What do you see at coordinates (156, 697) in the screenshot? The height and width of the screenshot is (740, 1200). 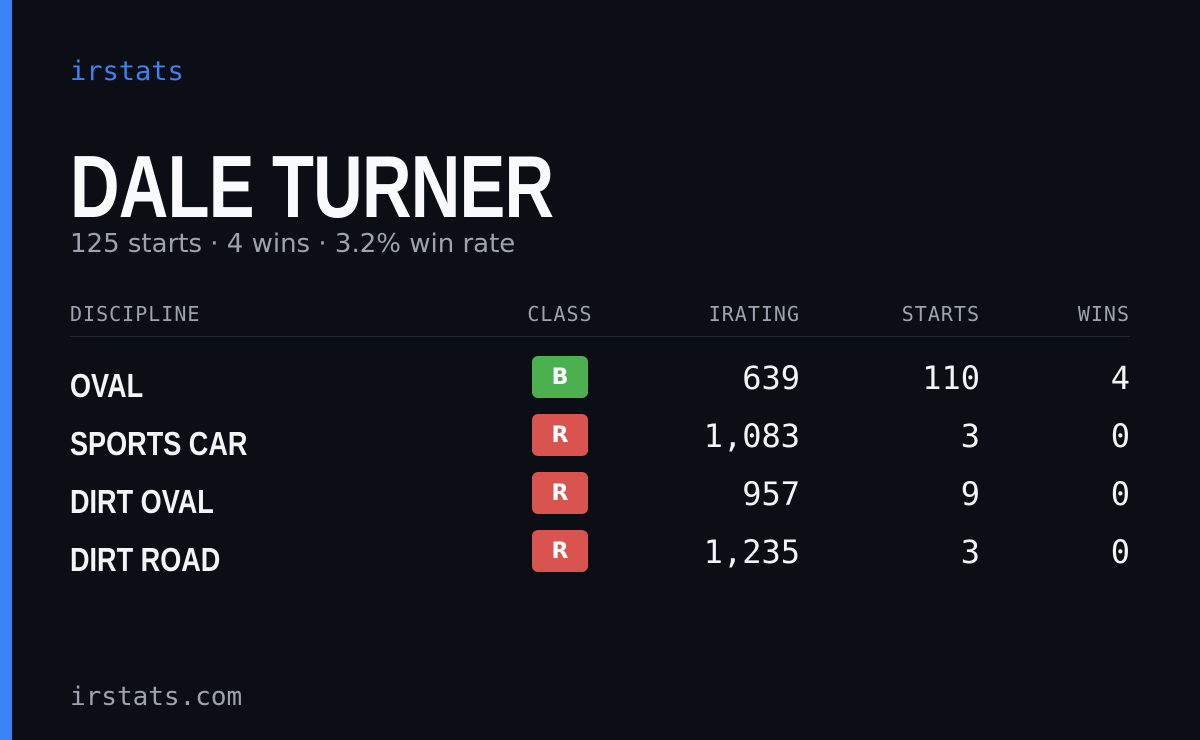 I see `footer: irstats.com` at bounding box center [156, 697].